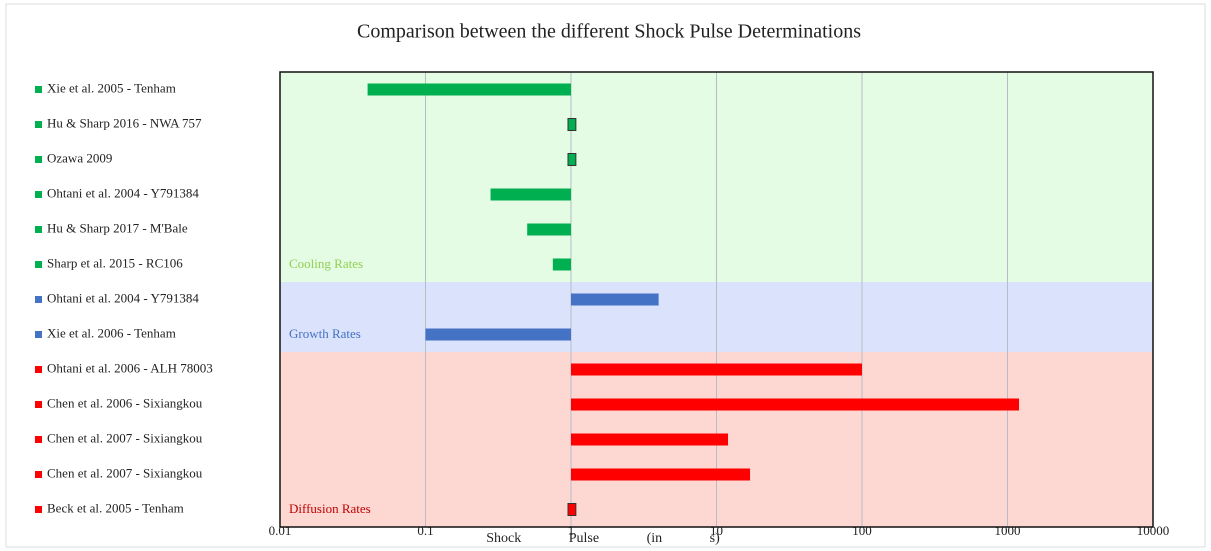  I want to click on category-label: Beck et al. 2005 - Tenham, so click(115, 507).